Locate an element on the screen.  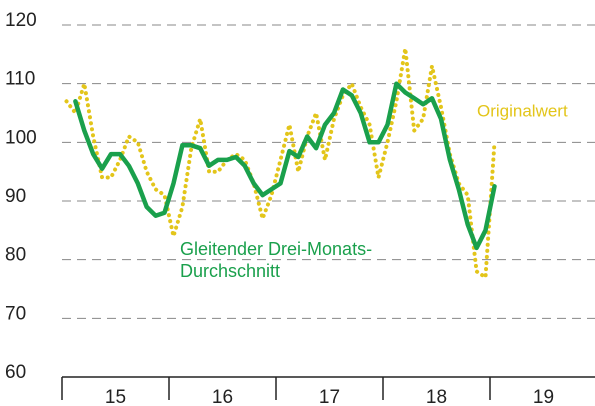
x-tick-label: 16 is located at coordinates (222, 396).